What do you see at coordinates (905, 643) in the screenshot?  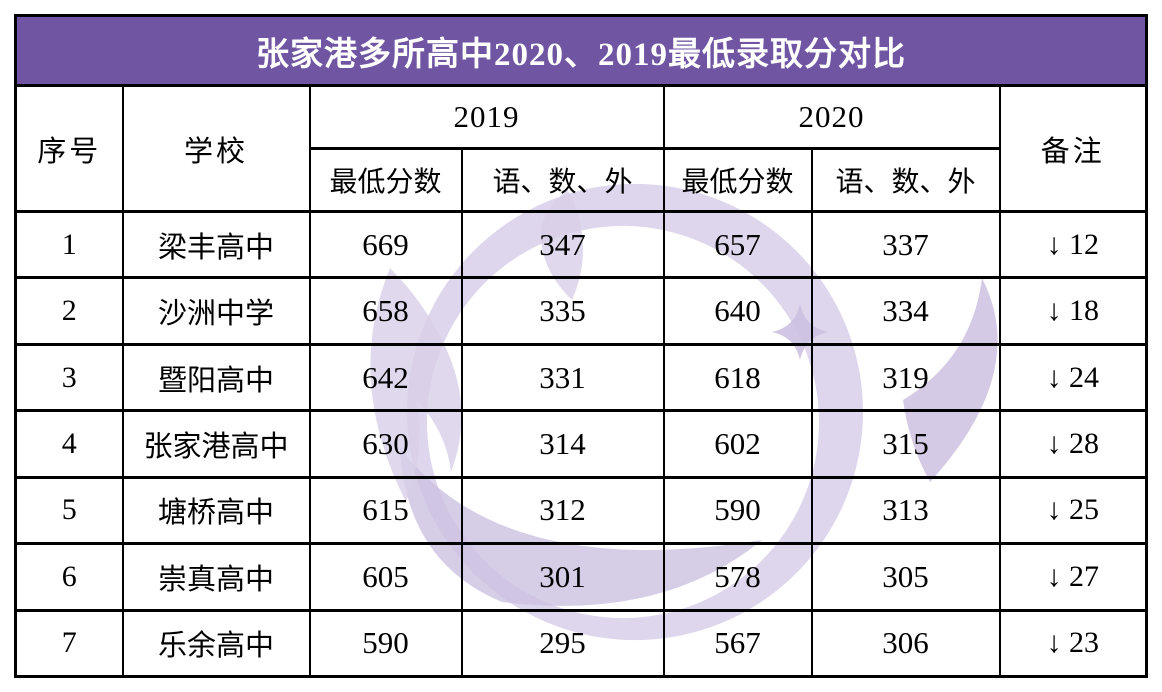 I see `cell-2020-subjects: 306` at bounding box center [905, 643].